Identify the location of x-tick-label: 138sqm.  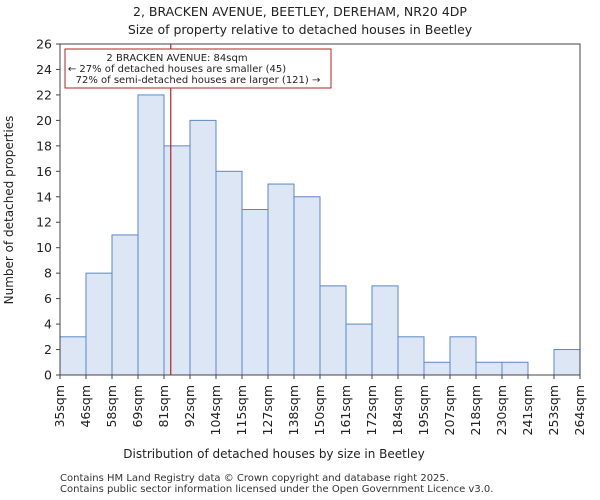
(293, 410).